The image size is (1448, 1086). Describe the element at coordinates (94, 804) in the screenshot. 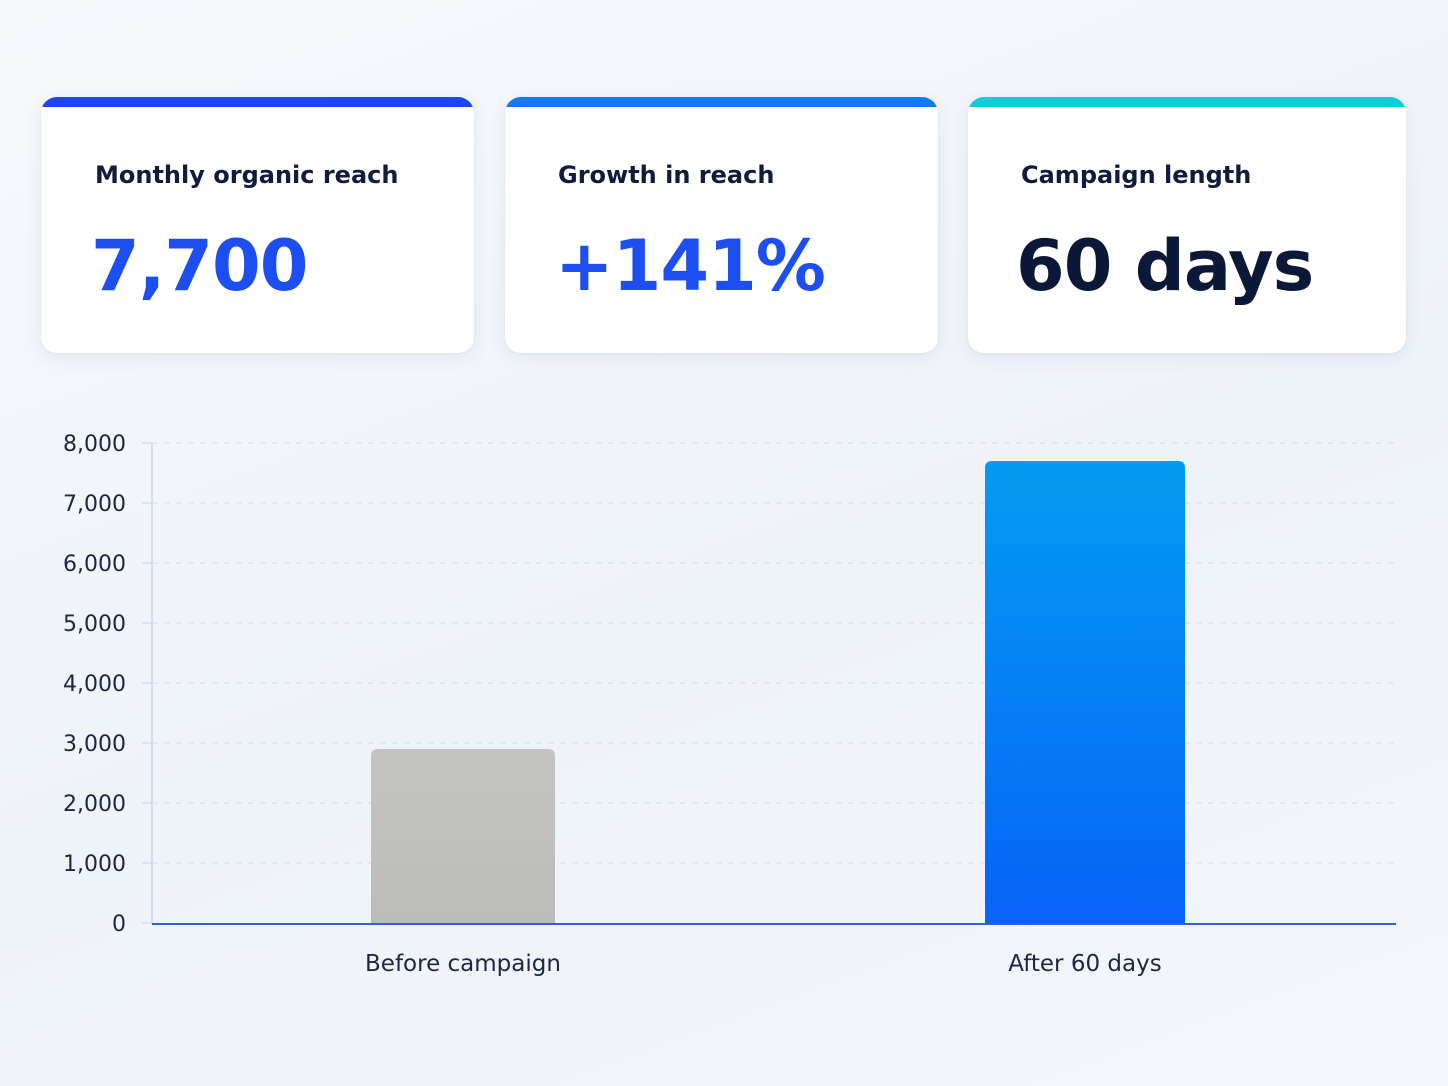

I see `y-tick-label: 2,000` at that location.